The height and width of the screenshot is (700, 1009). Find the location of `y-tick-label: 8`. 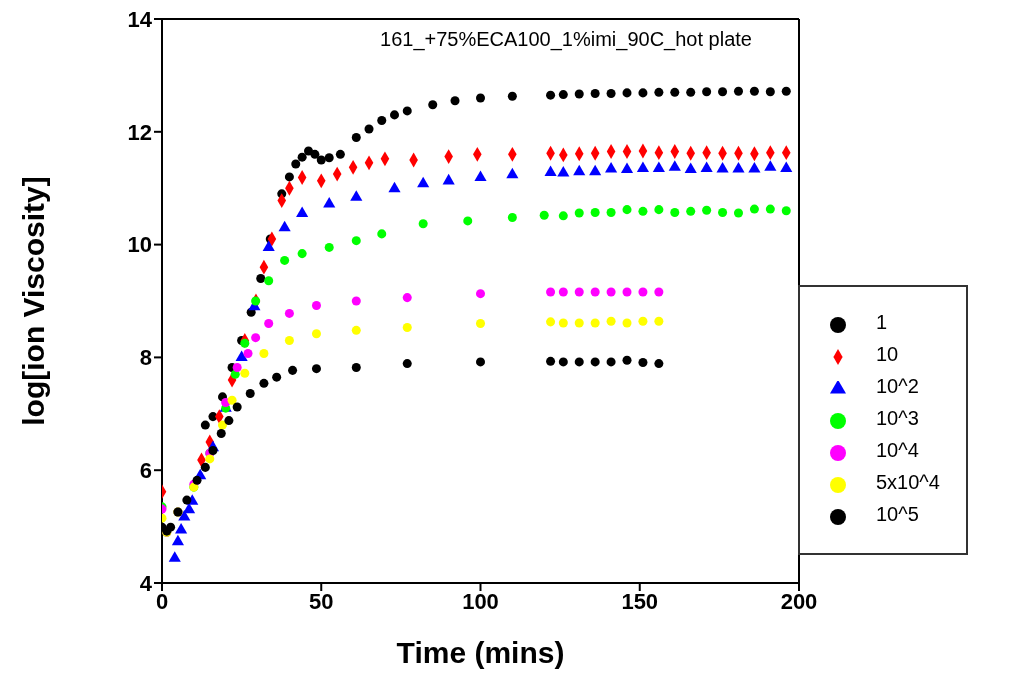

y-tick-label: 8 is located at coordinates (145, 358).